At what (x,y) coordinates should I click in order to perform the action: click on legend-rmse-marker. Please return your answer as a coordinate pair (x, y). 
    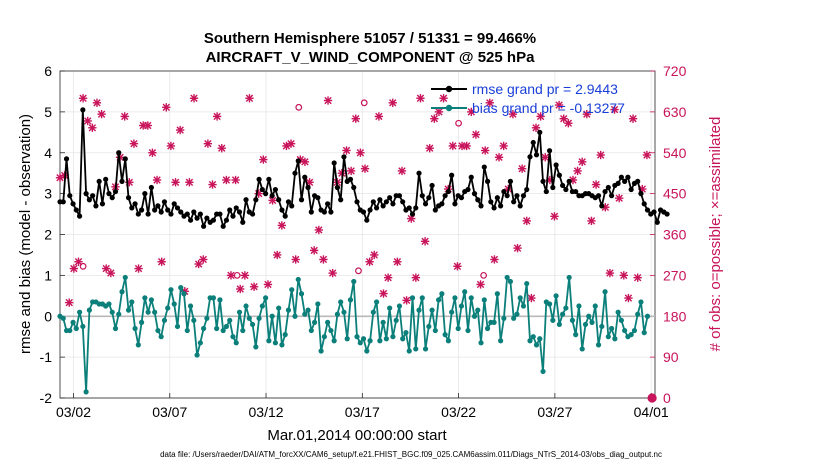
    Looking at the image, I should click on (449, 89).